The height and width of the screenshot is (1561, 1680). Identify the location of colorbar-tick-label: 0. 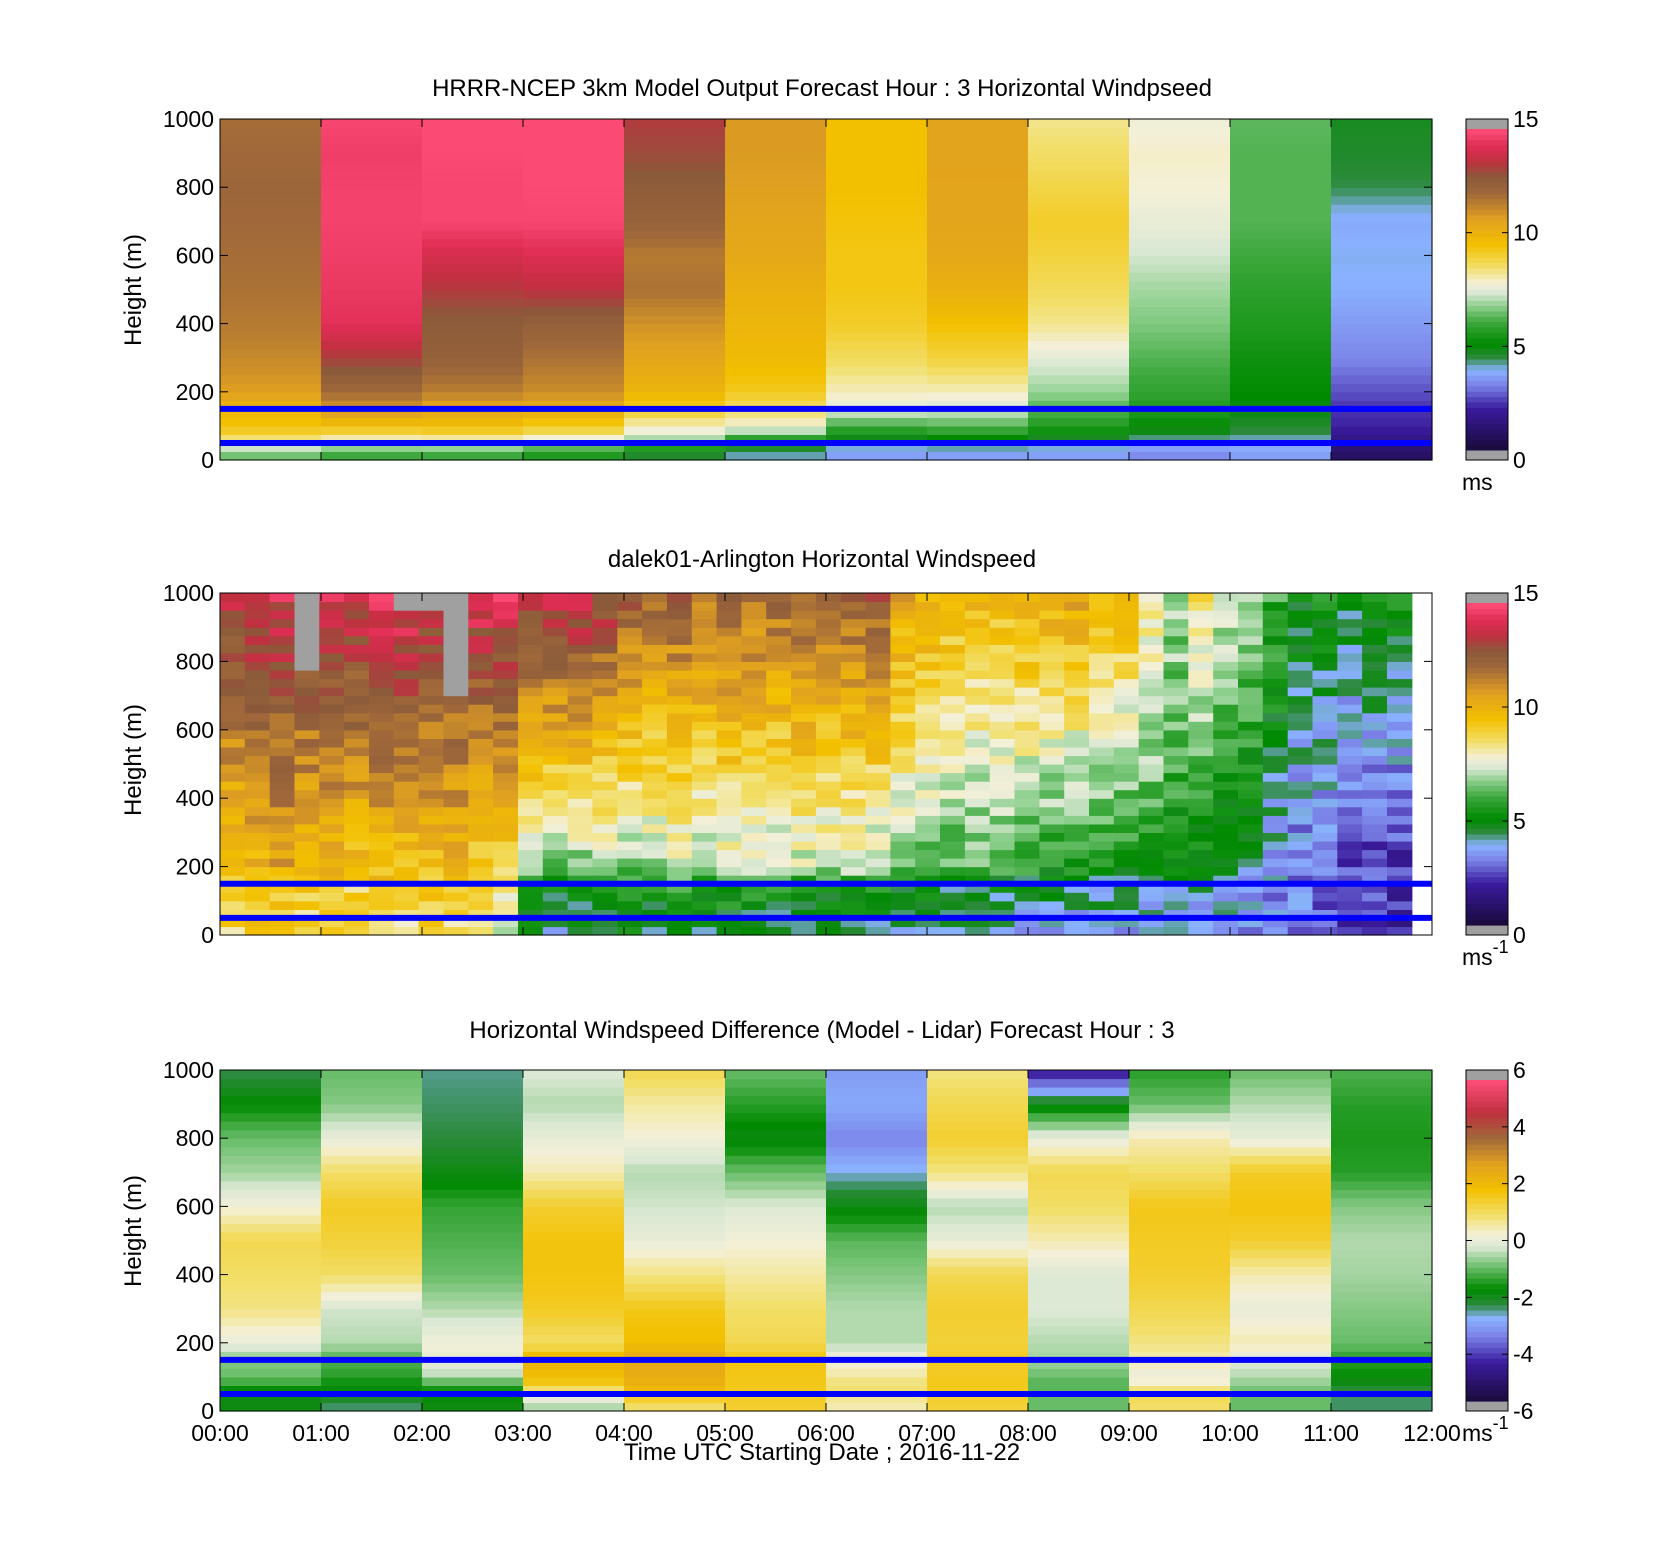
(1519, 460).